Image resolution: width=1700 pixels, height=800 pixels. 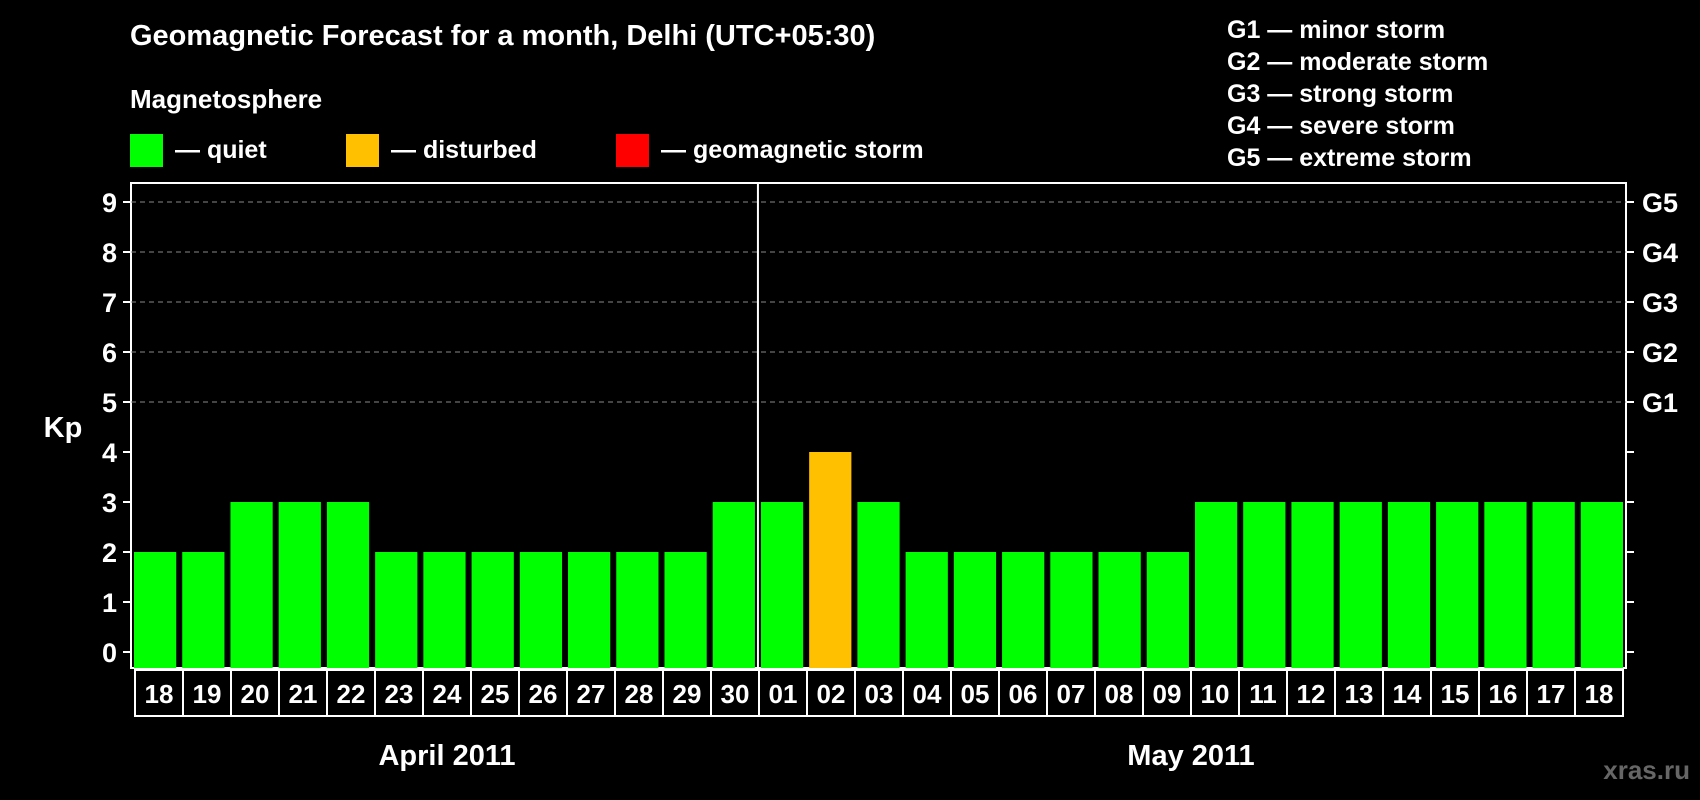 I want to click on x-tick-label: 08, so click(x=1119, y=694).